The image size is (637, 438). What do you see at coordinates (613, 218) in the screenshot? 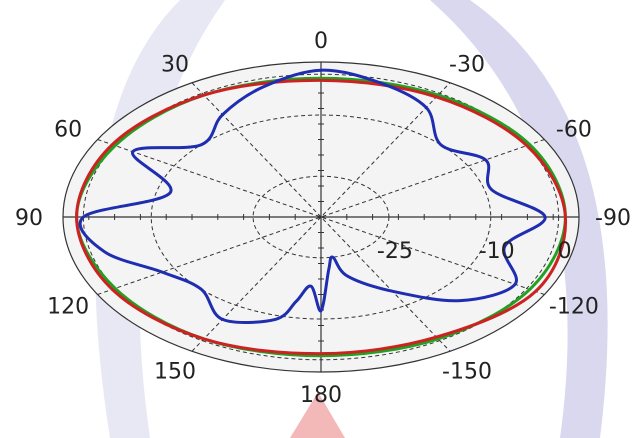
I see `angle-tick-label: -90` at bounding box center [613, 218].